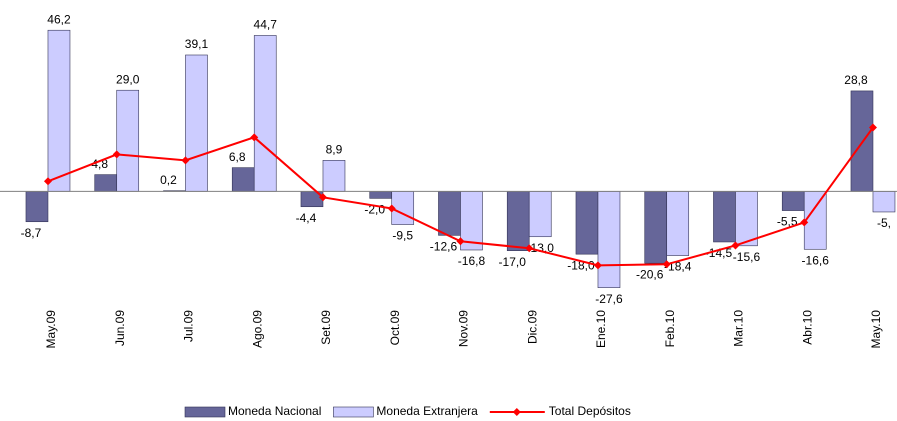  Describe the element at coordinates (807, 327) in the screenshot. I see `x-tick-label: Abr.10` at that location.